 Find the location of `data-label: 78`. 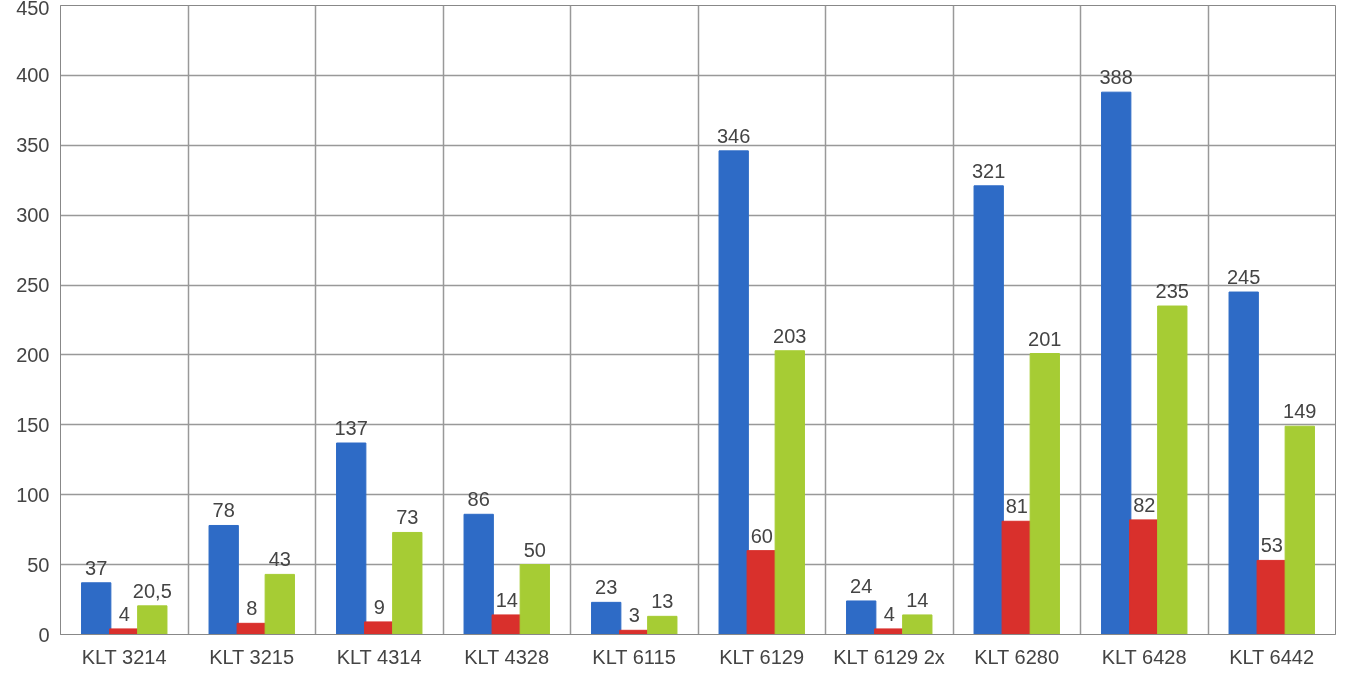

data-label: 78 is located at coordinates (223, 510).